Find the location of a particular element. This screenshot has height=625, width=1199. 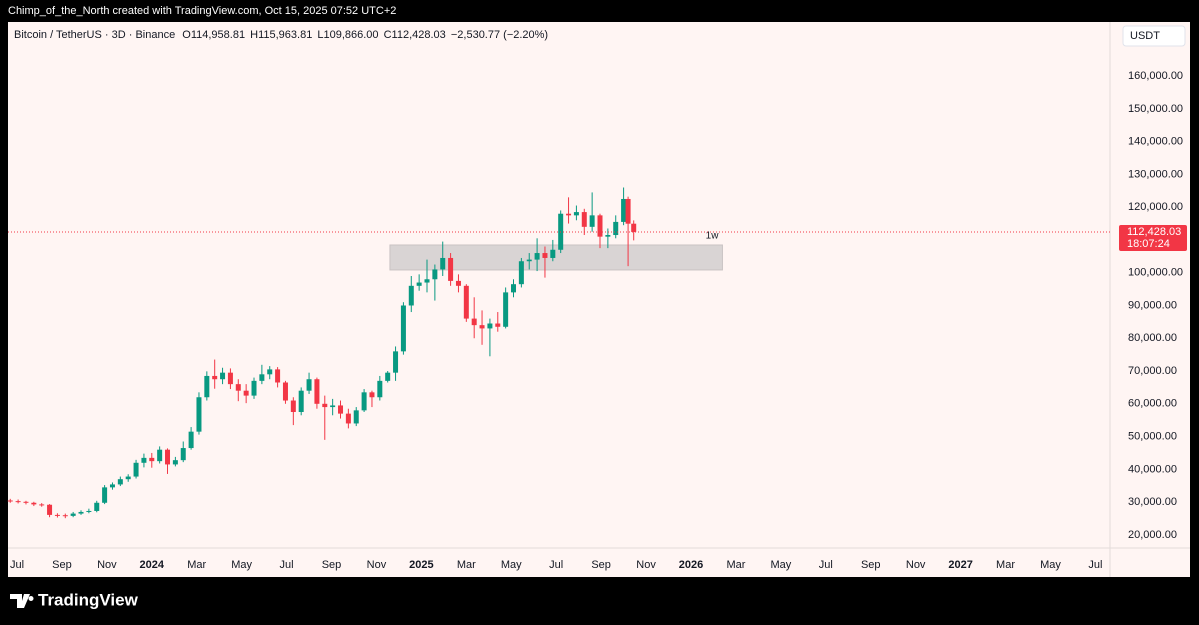

last-price-label: 112,428.03 is located at coordinates (1154, 232).